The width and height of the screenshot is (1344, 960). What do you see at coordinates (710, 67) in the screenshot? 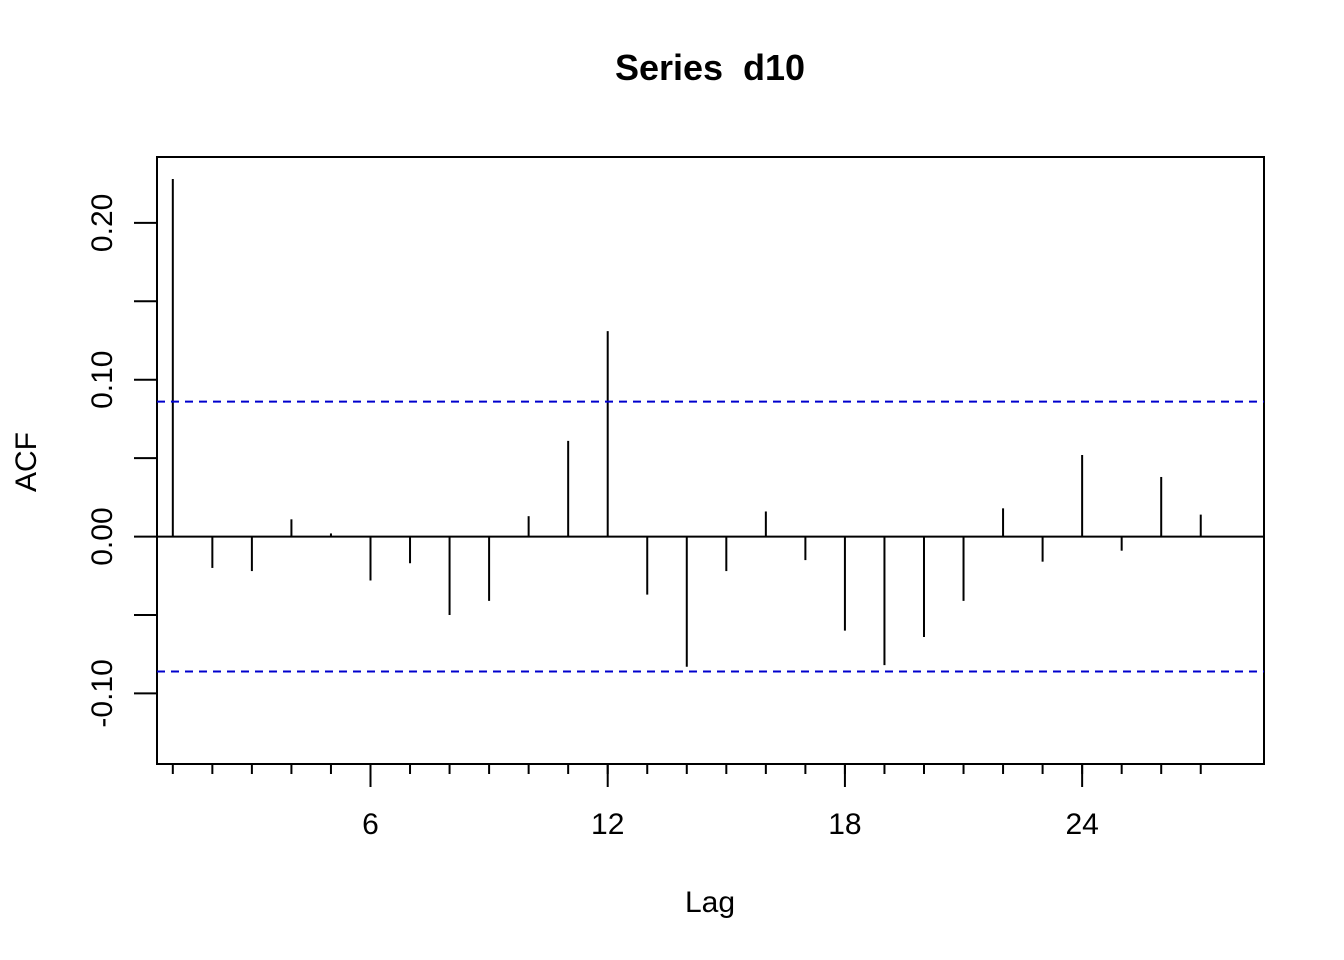
I see `chart-title: Series d10` at bounding box center [710, 67].